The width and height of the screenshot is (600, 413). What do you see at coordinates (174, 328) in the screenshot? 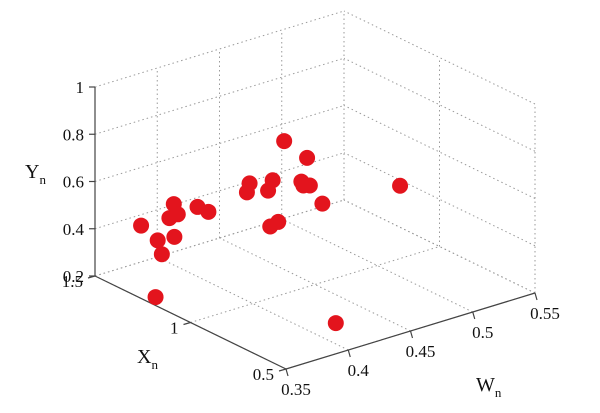
I see `x-tick-label: 1` at bounding box center [174, 328].